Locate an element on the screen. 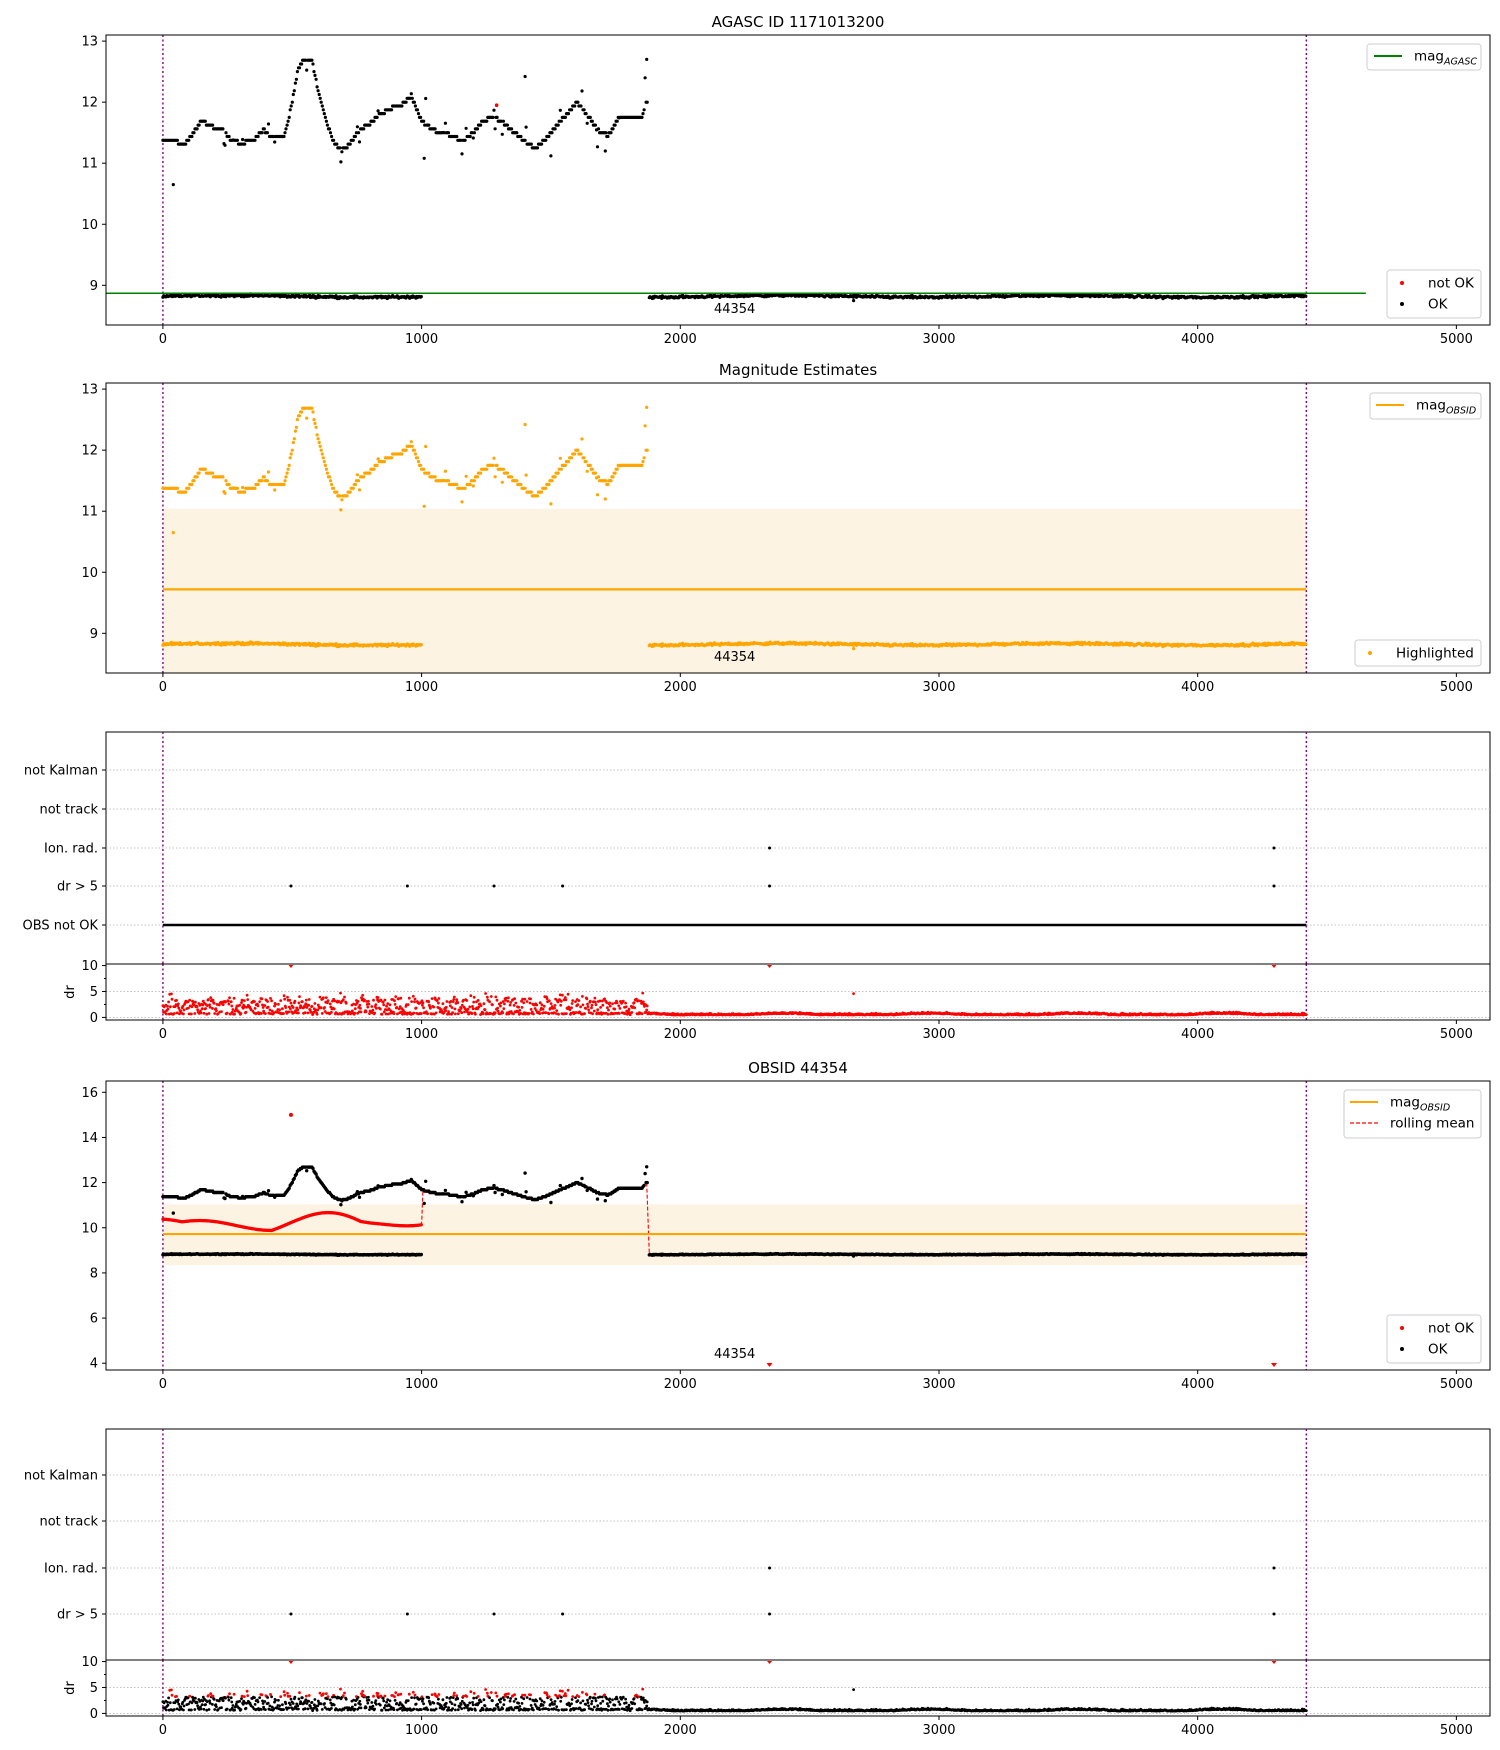  flags1-ytick-label-0: OBS not OK is located at coordinates (61, 926).